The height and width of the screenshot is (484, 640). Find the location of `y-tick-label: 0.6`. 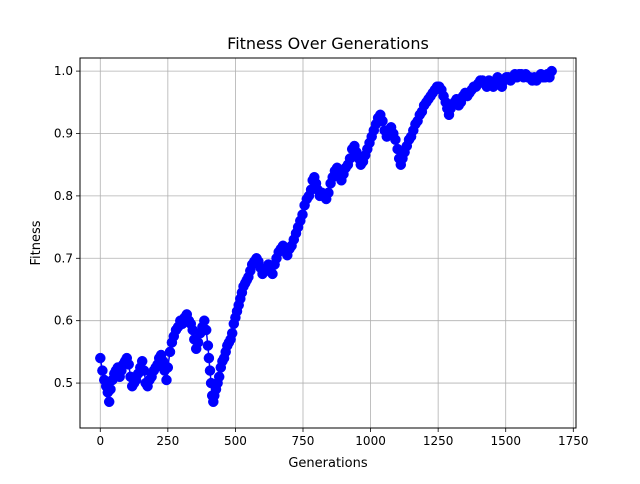

y-tick-label: 0.6 is located at coordinates (63, 321).